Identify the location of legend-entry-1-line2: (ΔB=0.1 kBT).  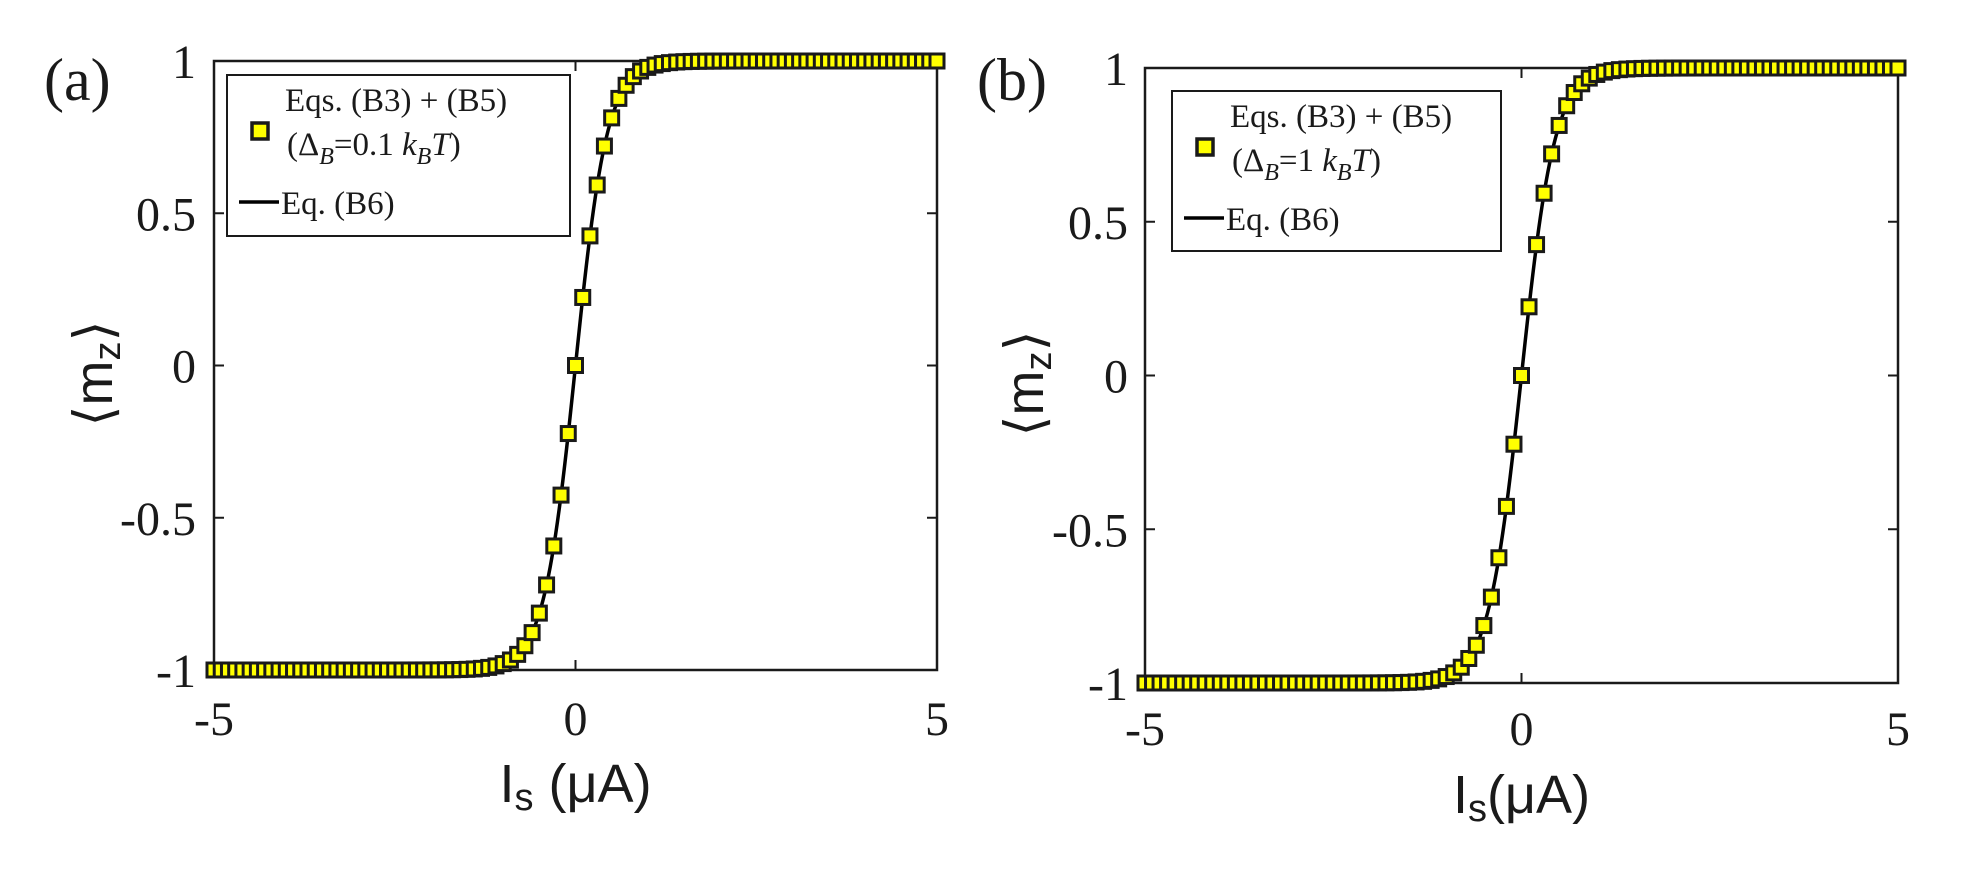
(374, 148).